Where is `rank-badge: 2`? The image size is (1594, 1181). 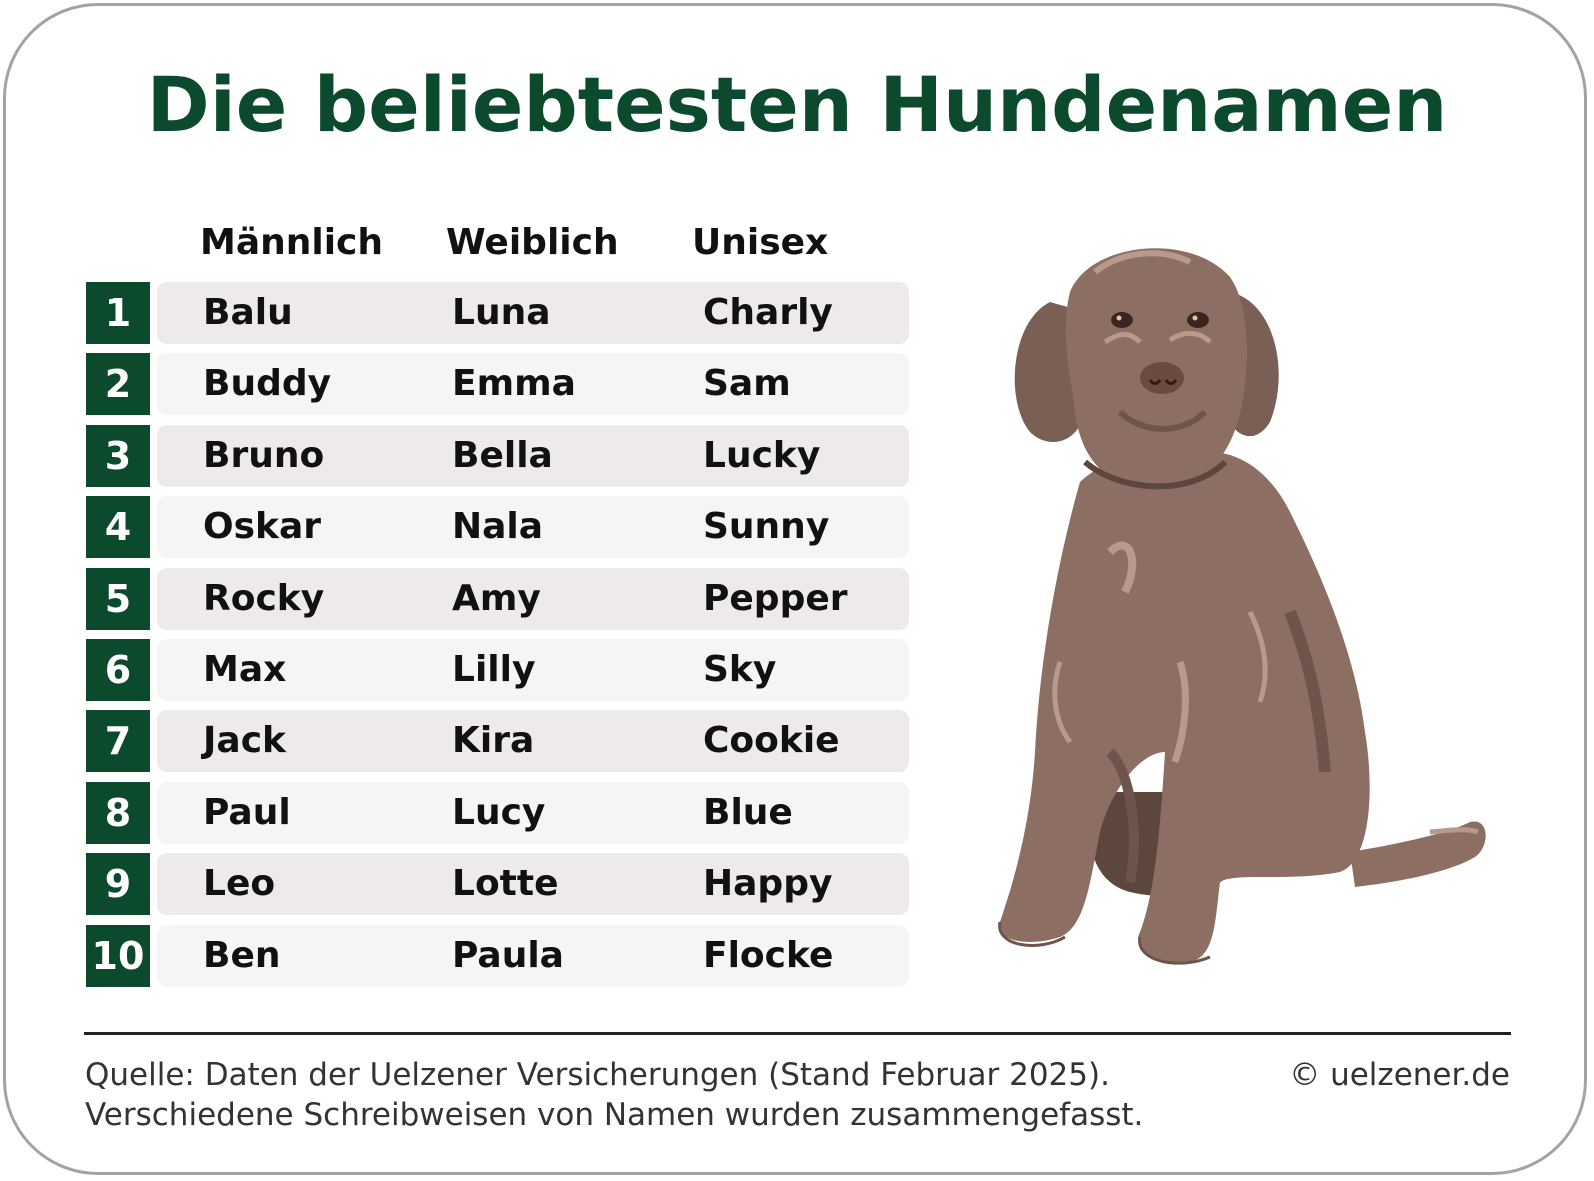
rank-badge: 2 is located at coordinates (118, 384).